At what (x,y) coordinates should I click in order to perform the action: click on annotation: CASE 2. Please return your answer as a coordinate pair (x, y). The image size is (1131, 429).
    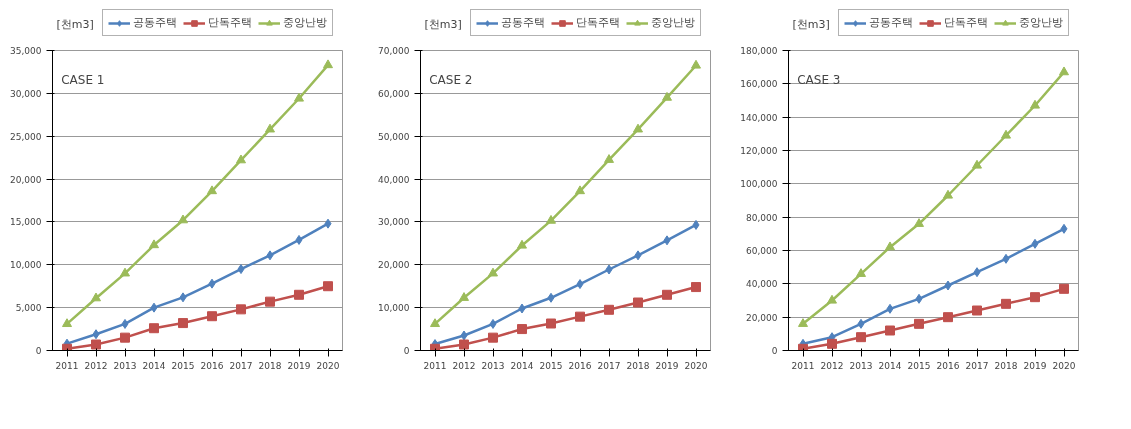
    Looking at the image, I should click on (451, 79).